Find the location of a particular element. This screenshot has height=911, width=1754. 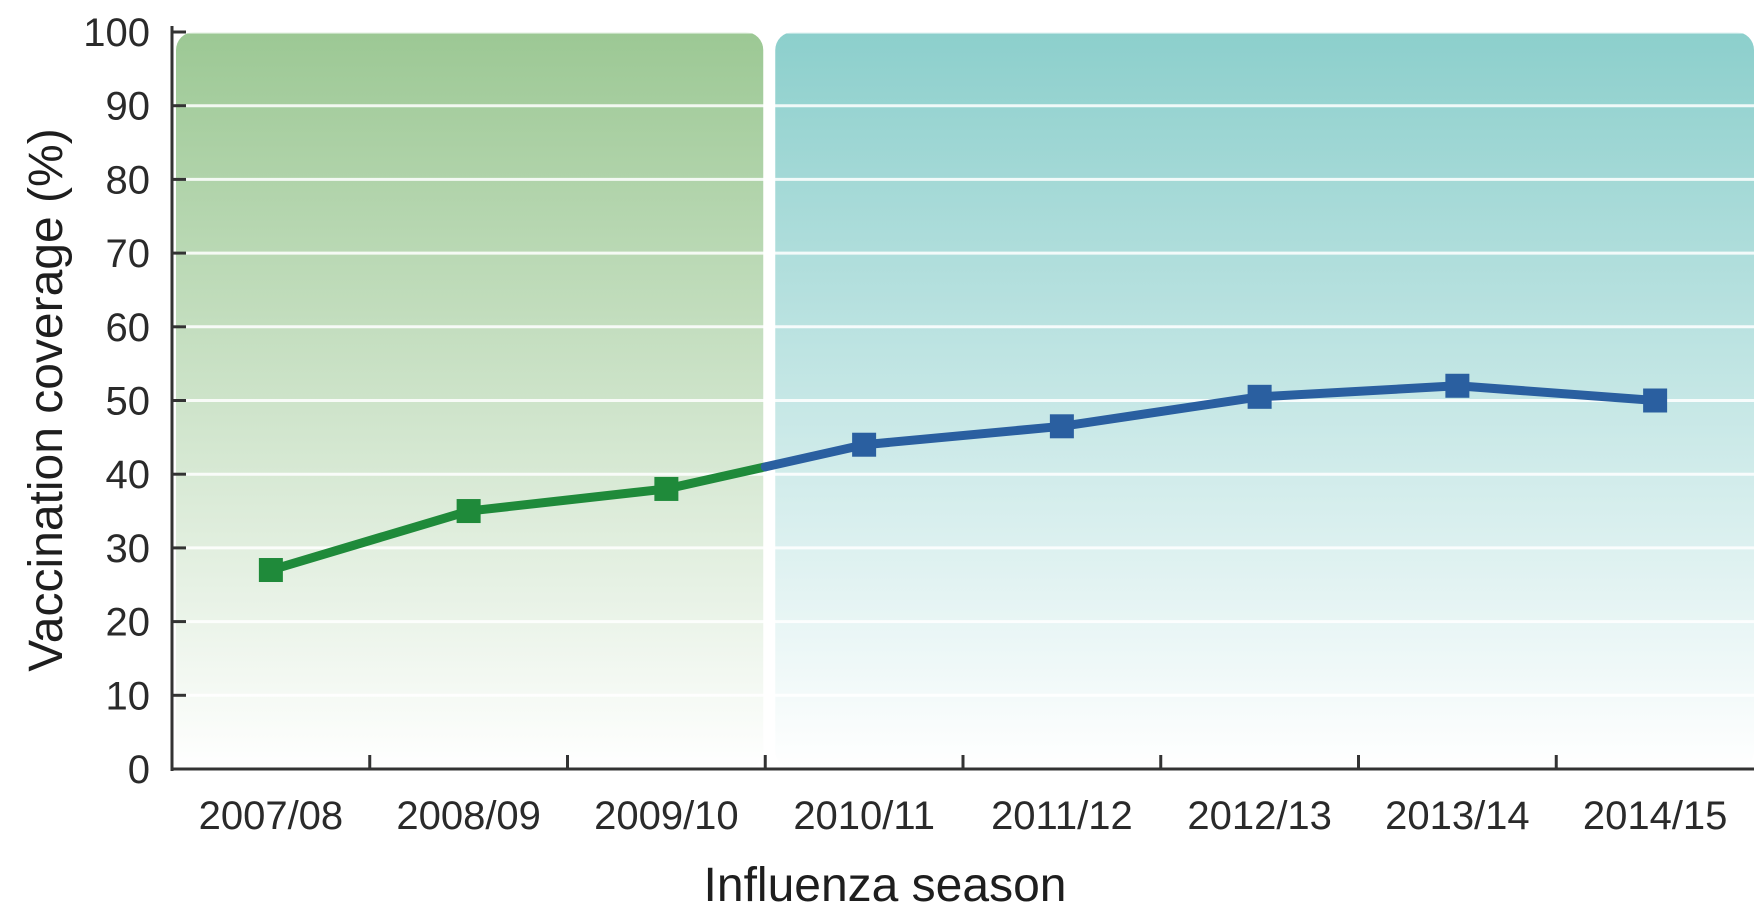

y-tick-label: 20 is located at coordinates (128, 623).